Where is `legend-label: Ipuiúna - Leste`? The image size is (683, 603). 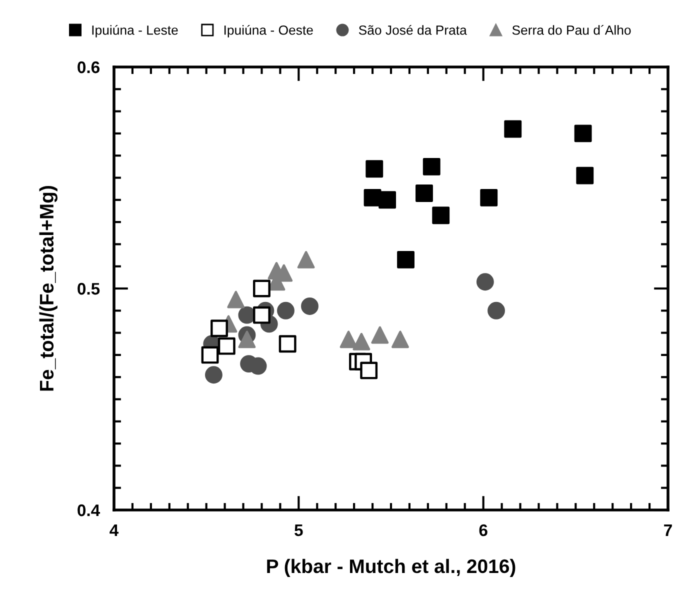 legend-label: Ipuiúna - Leste is located at coordinates (135, 31).